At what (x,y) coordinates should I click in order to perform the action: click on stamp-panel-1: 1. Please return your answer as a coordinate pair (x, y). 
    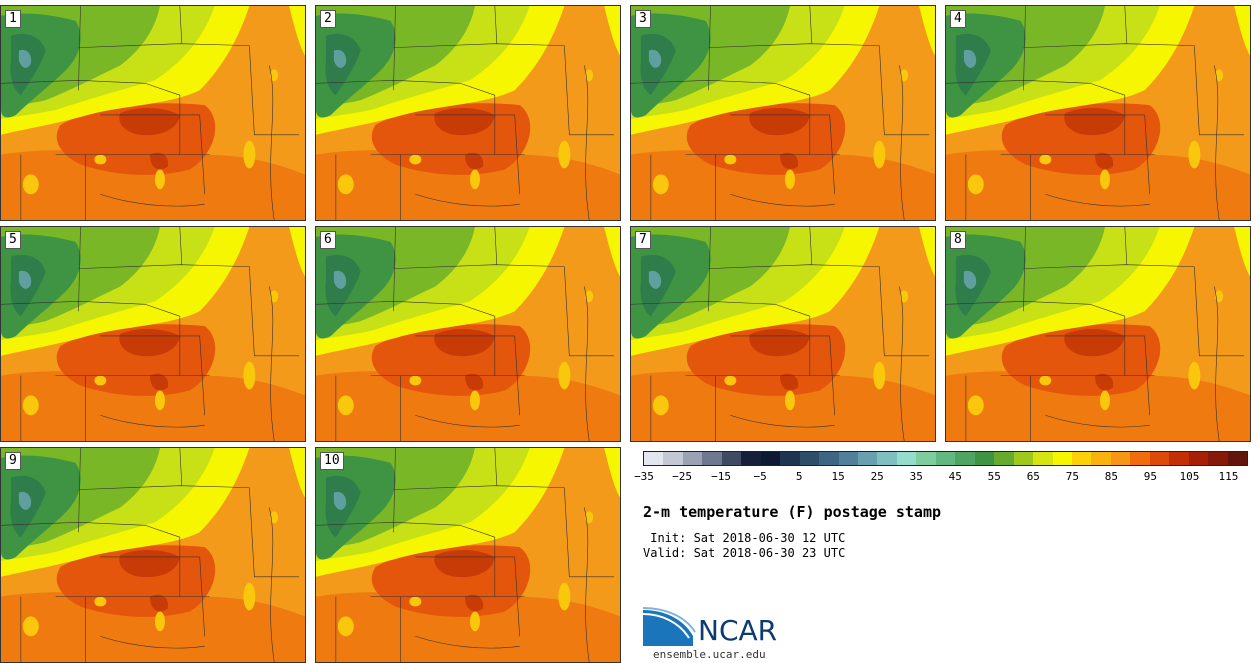
    Looking at the image, I should click on (153, 113).